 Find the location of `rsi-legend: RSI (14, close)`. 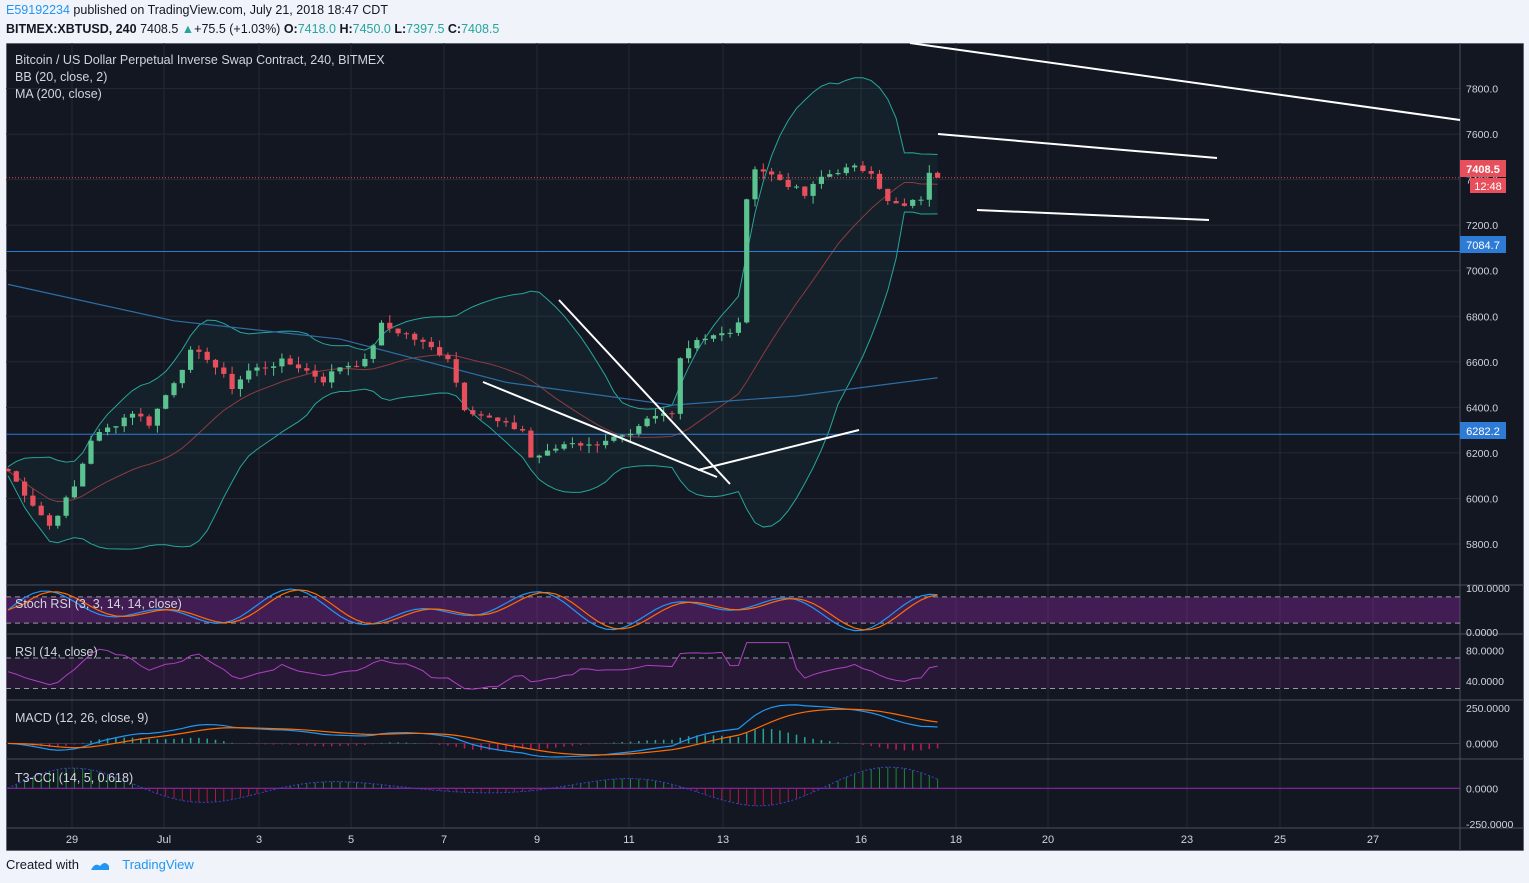

rsi-legend: RSI (14, close) is located at coordinates (56, 652).